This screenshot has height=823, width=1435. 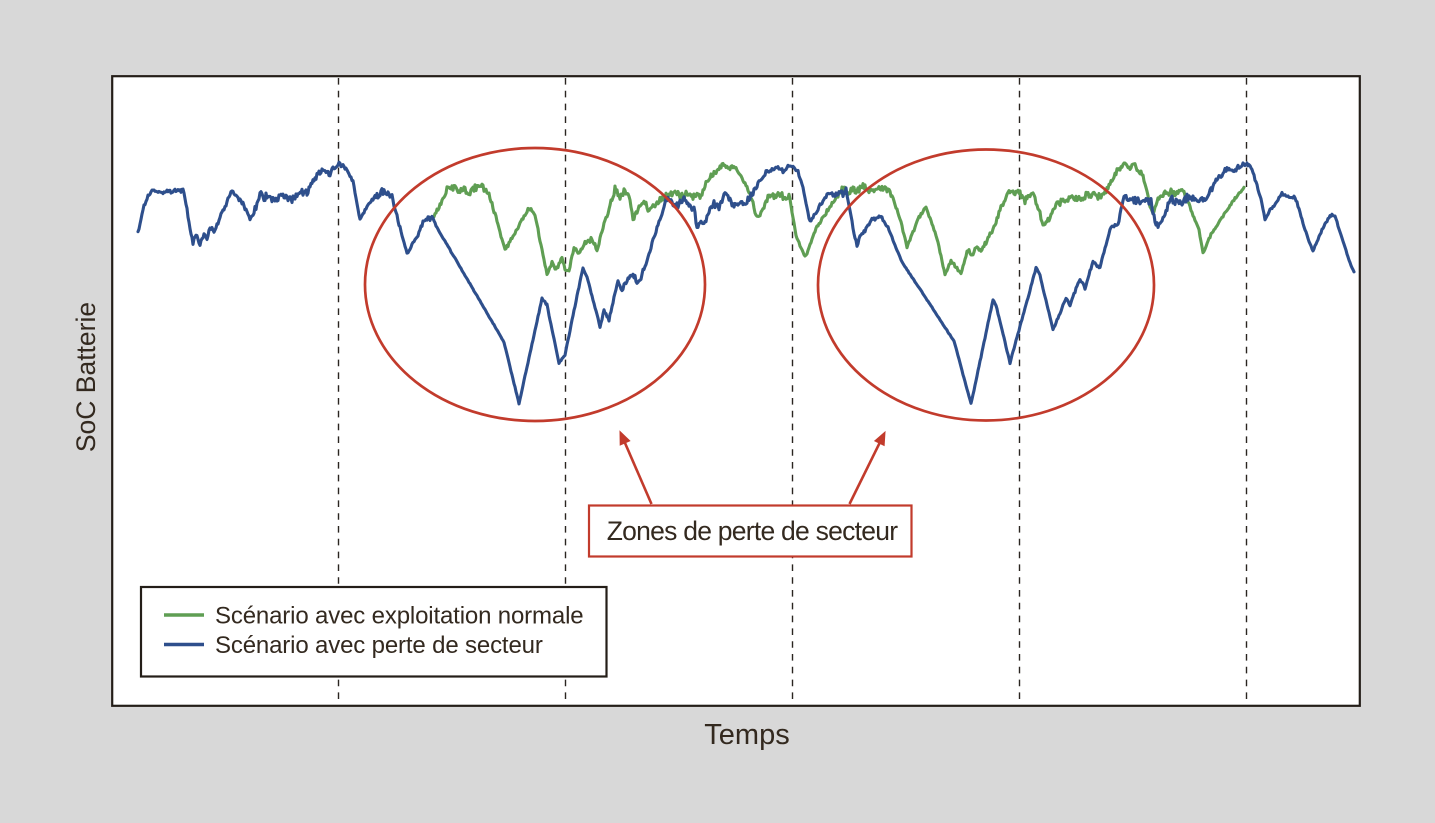 What do you see at coordinates (753, 531) in the screenshot?
I see `svg-text: Zones de perte de secteur` at bounding box center [753, 531].